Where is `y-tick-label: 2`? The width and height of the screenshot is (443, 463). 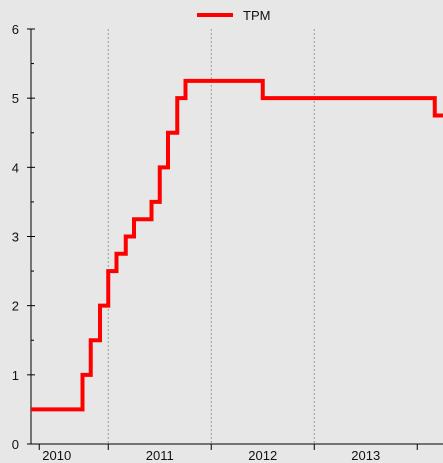 y-tick-label: 2 is located at coordinates (15, 306).